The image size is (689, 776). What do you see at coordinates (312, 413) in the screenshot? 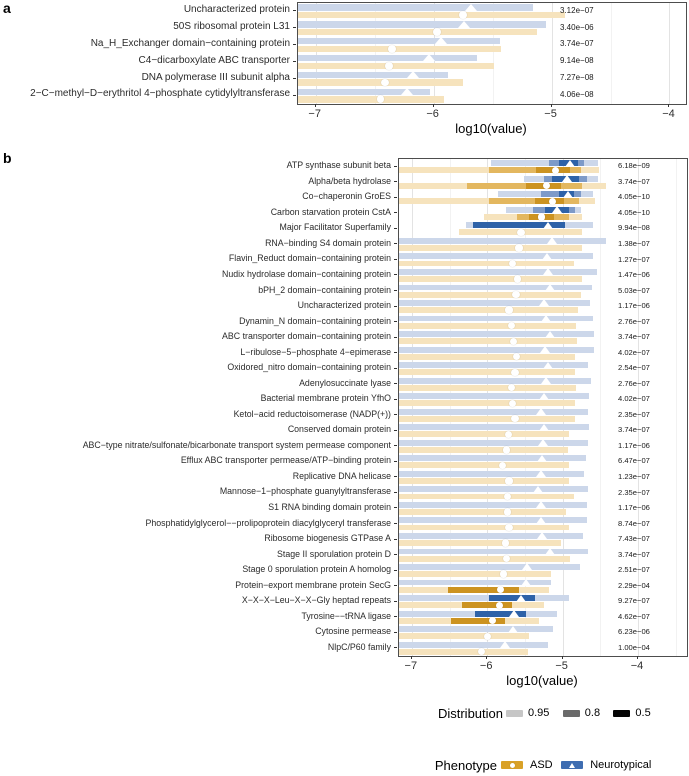
I see `row-label: Ketol−acid reductoisomerase (NADP(+))` at bounding box center [312, 413].